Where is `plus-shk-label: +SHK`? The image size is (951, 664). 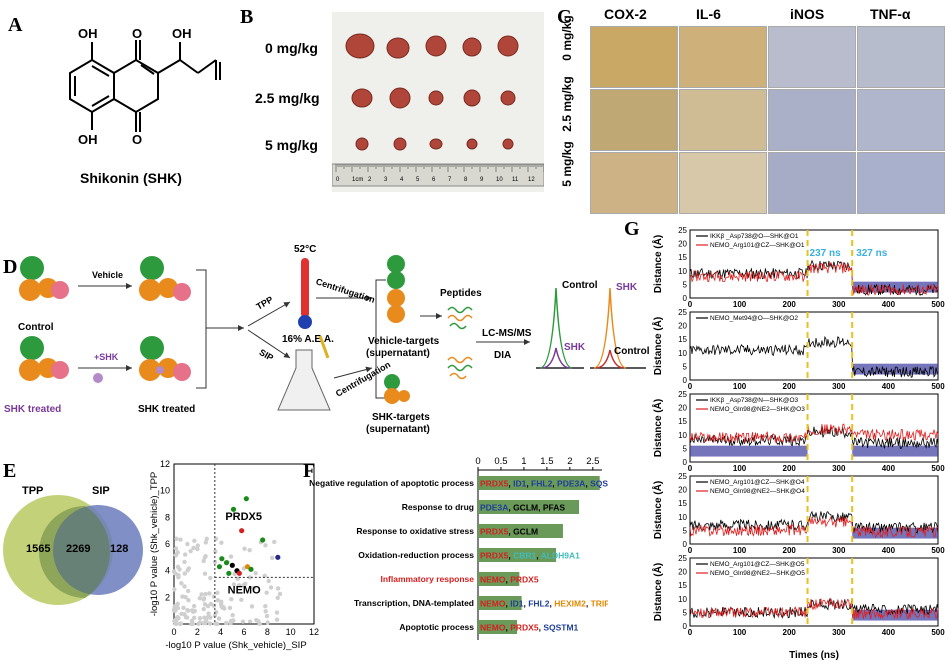 plus-shk-label: +SHK is located at coordinates (106, 357).